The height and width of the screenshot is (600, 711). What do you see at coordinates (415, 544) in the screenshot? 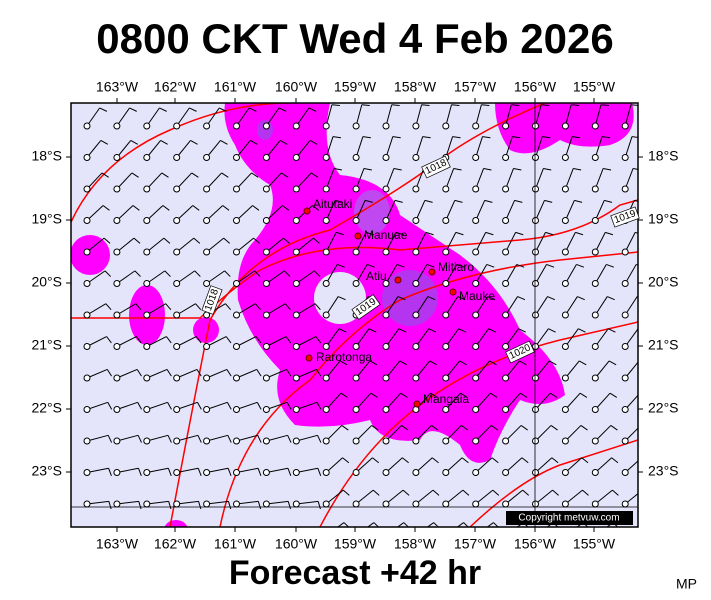
I see `lon-label: 158°W` at bounding box center [415, 544].